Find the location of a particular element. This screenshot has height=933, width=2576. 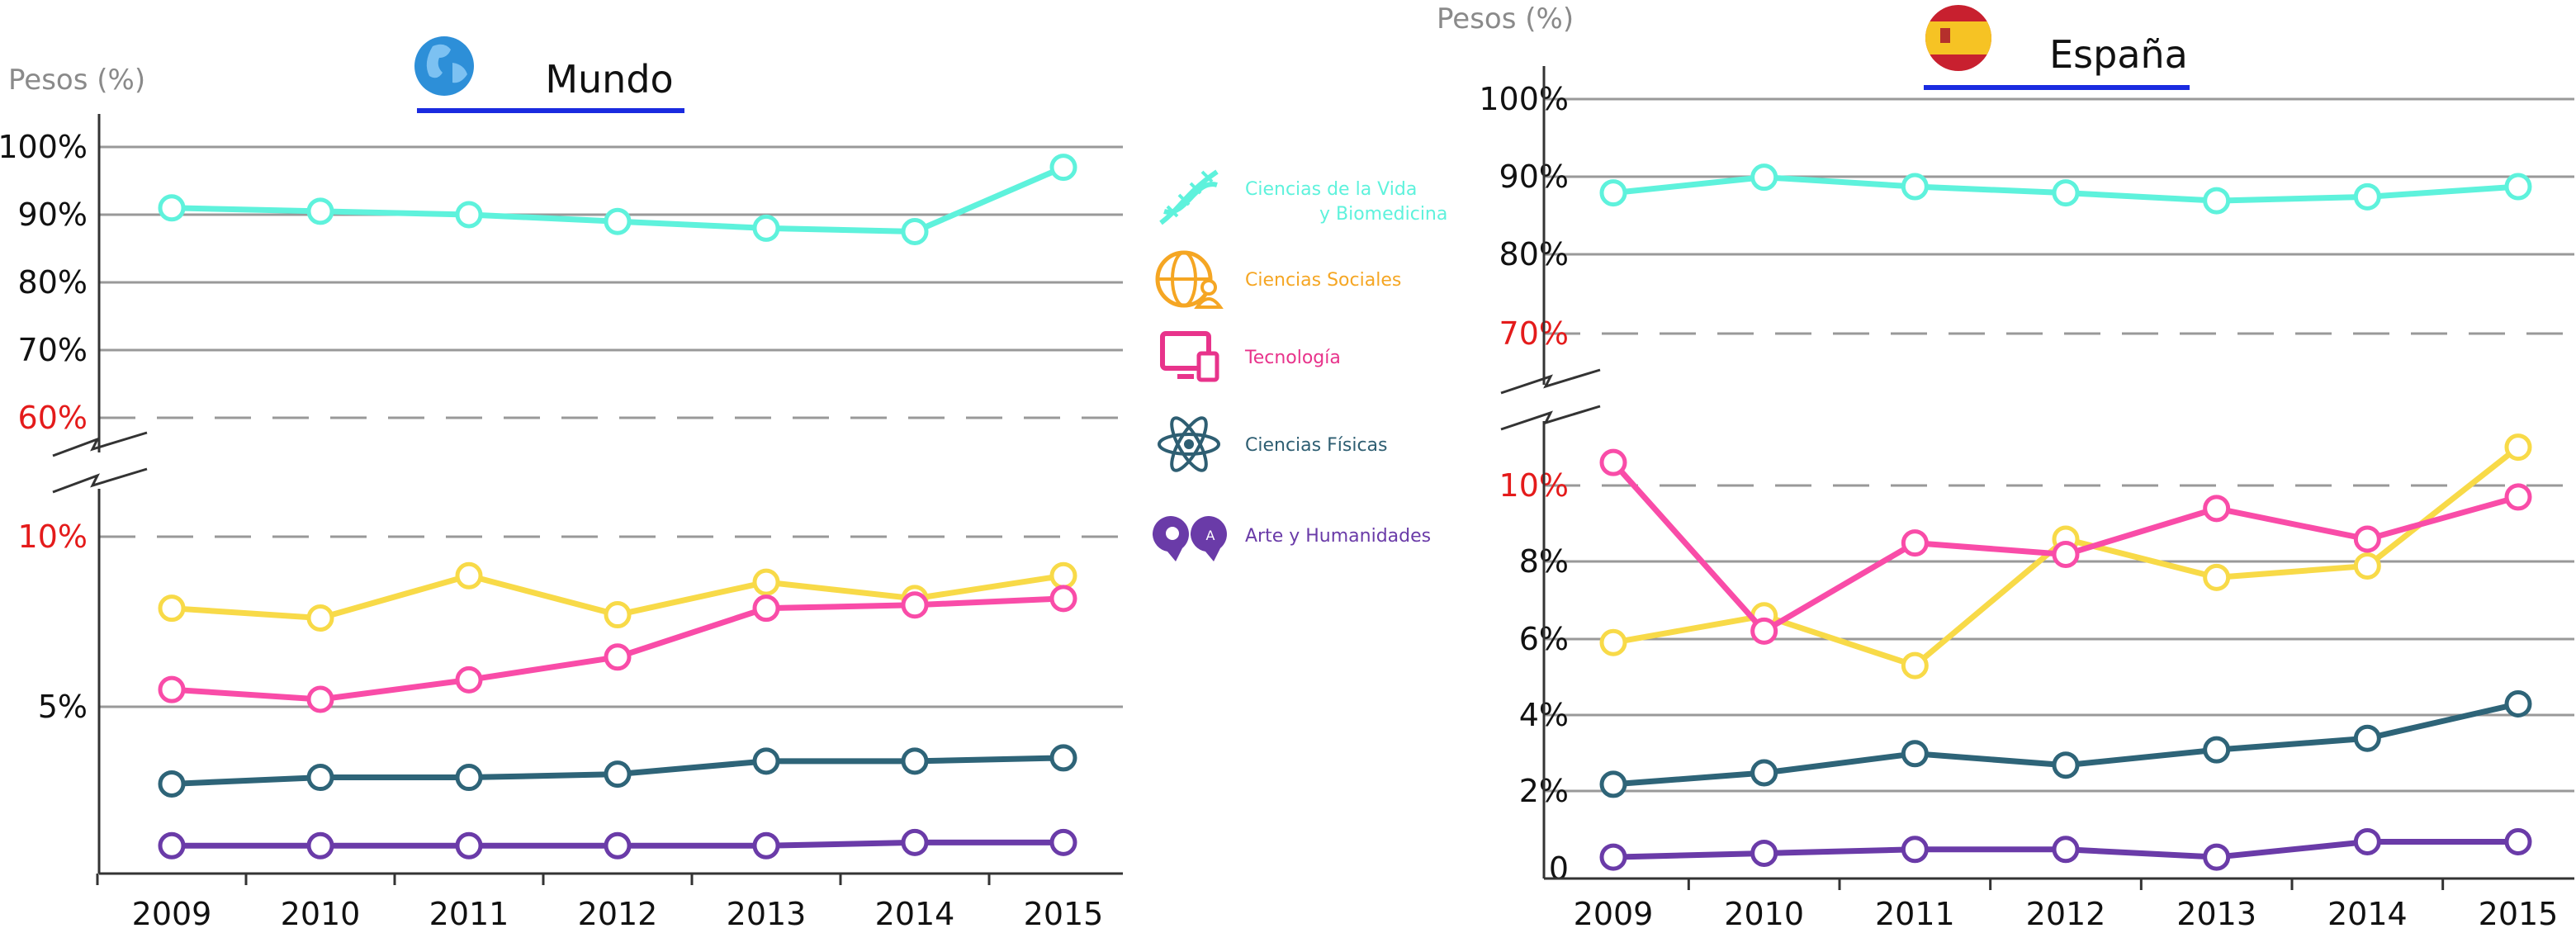

earth-globe-icon is located at coordinates (444, 66).